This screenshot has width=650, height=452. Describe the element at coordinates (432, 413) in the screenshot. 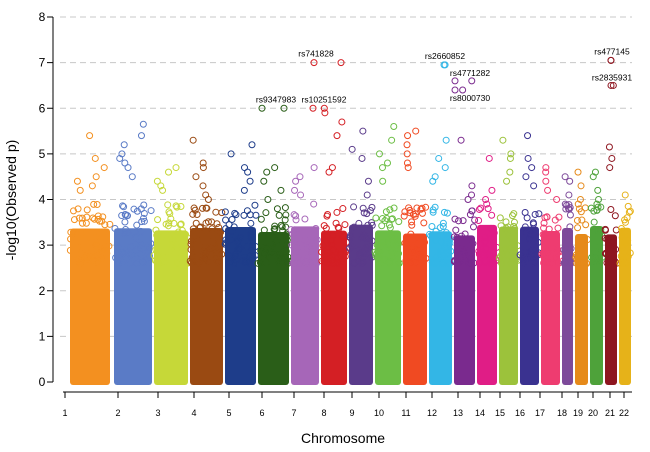

I see `x-tick-label: 12` at that location.